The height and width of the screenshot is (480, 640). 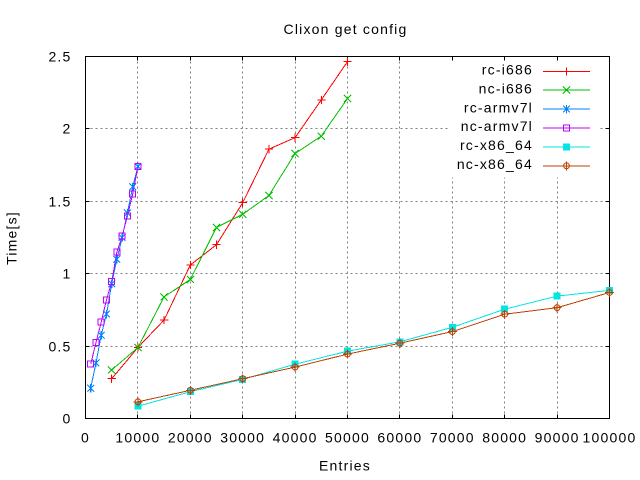 I want to click on svg-text: Clixon get config, so click(x=346, y=29).